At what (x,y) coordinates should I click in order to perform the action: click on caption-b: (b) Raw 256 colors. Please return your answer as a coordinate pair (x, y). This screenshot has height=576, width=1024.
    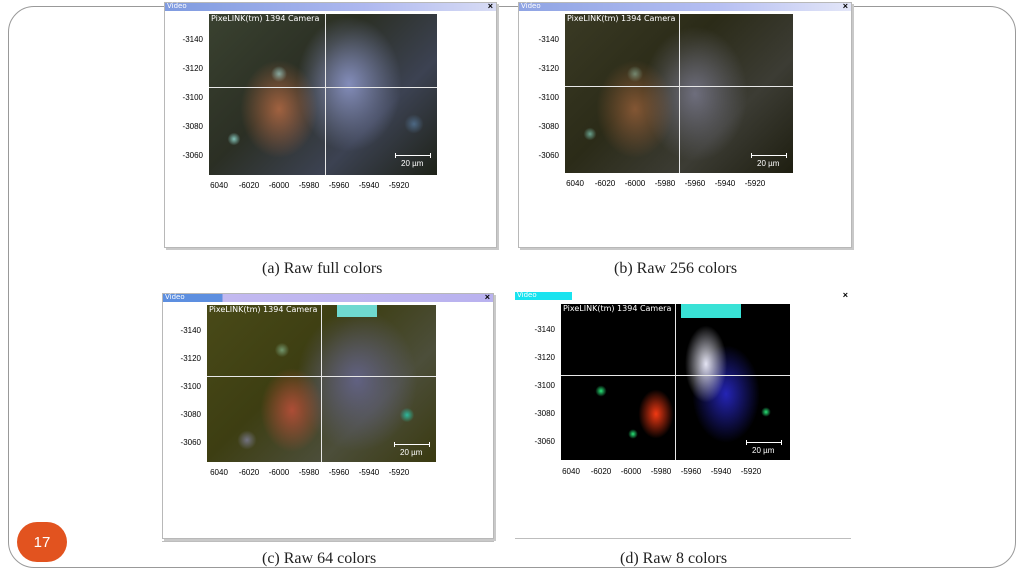
    Looking at the image, I should click on (676, 268).